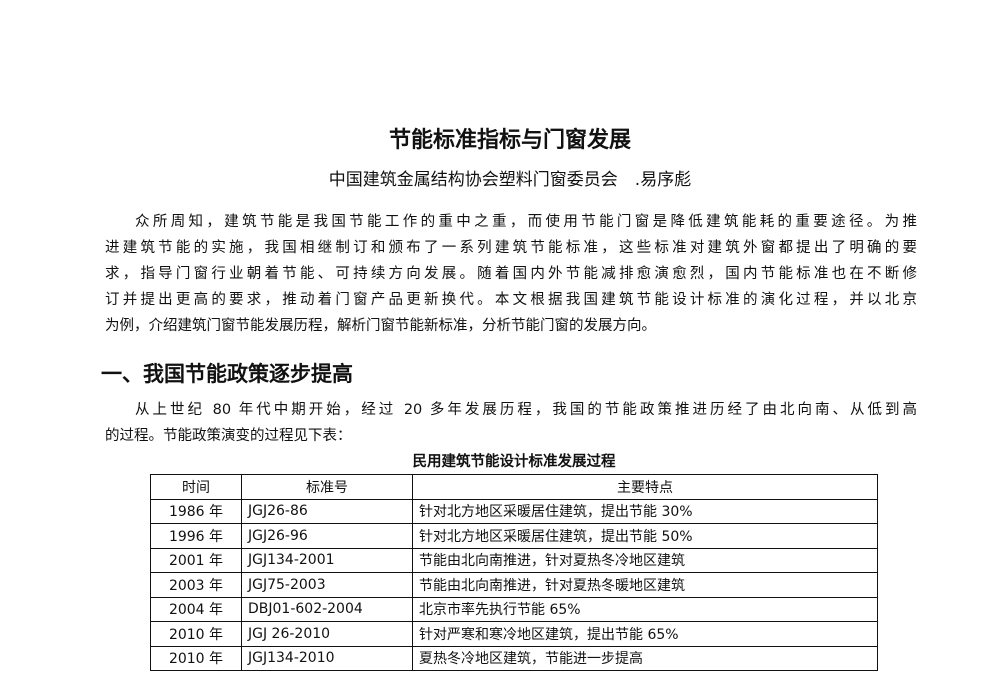  I want to click on paragraph-line: 为例，介绍建筑门窗节能发展历程，解析门窗节能新标准，分析节能门窗的发展方向。, so click(380, 326).